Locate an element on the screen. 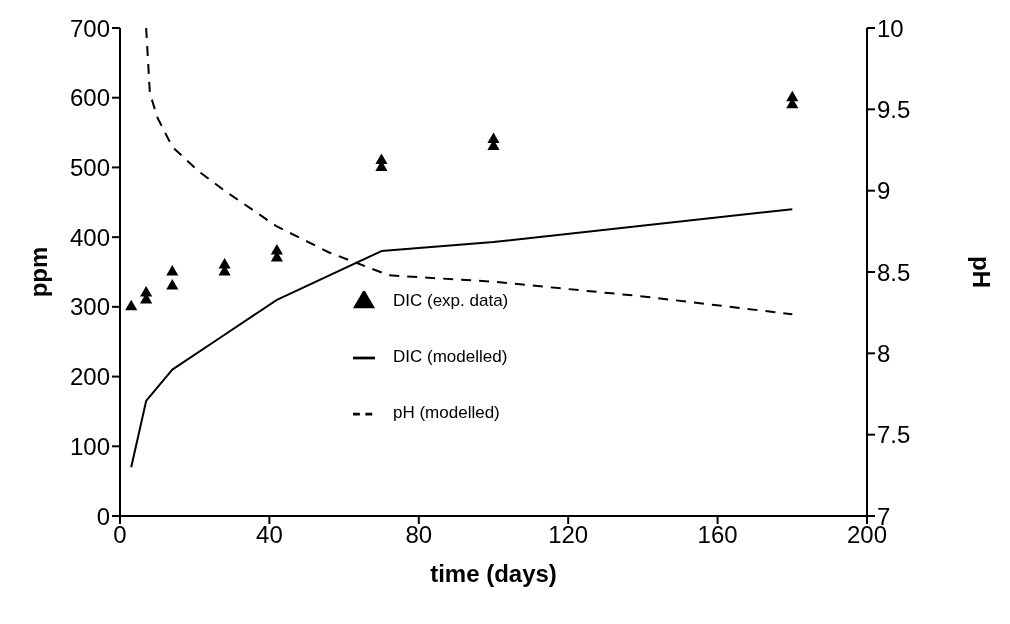 This screenshot has width=1010, height=624. y-tick-label: 200 is located at coordinates (89, 377).